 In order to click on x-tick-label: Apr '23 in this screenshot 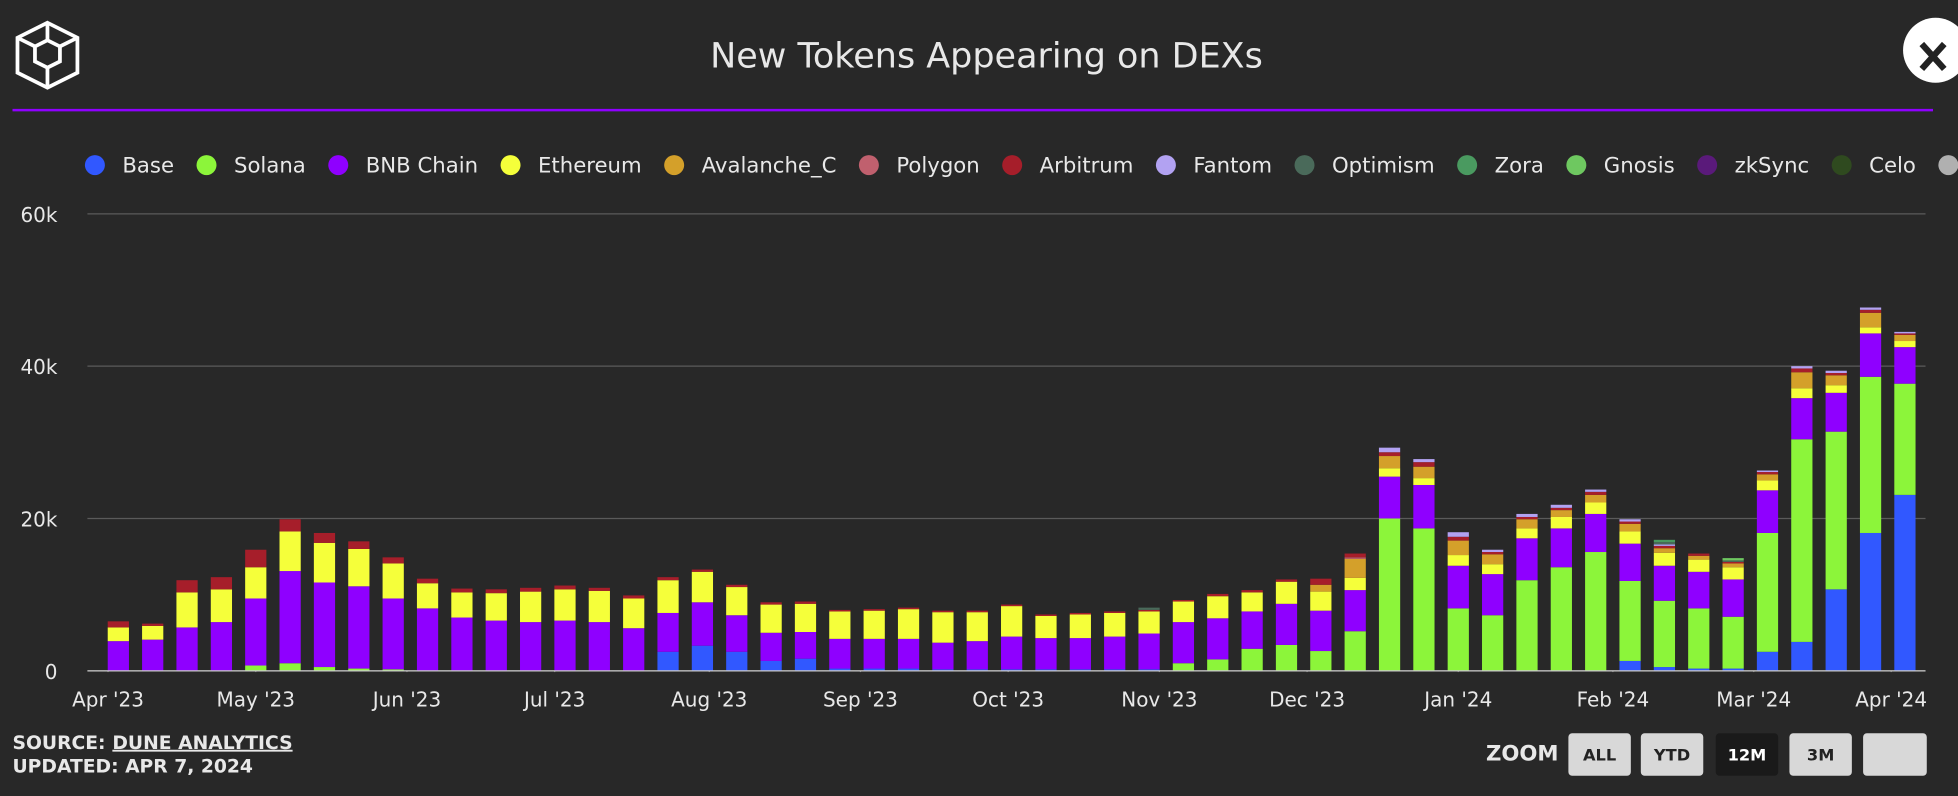, I will do `click(108, 699)`.